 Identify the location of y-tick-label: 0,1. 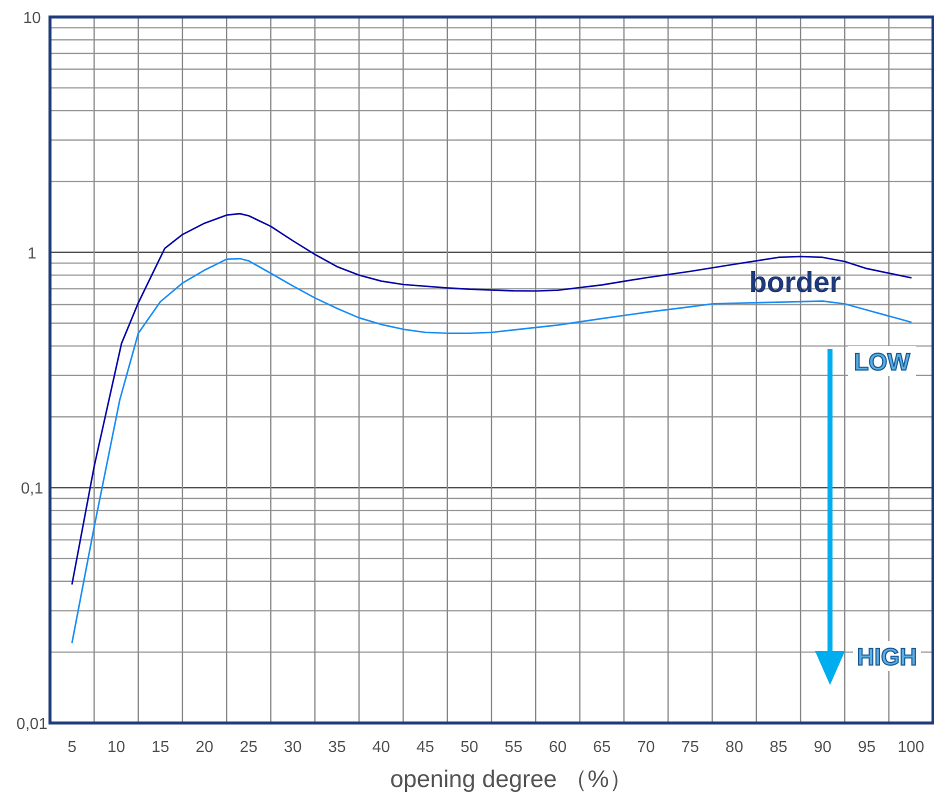
(32, 489).